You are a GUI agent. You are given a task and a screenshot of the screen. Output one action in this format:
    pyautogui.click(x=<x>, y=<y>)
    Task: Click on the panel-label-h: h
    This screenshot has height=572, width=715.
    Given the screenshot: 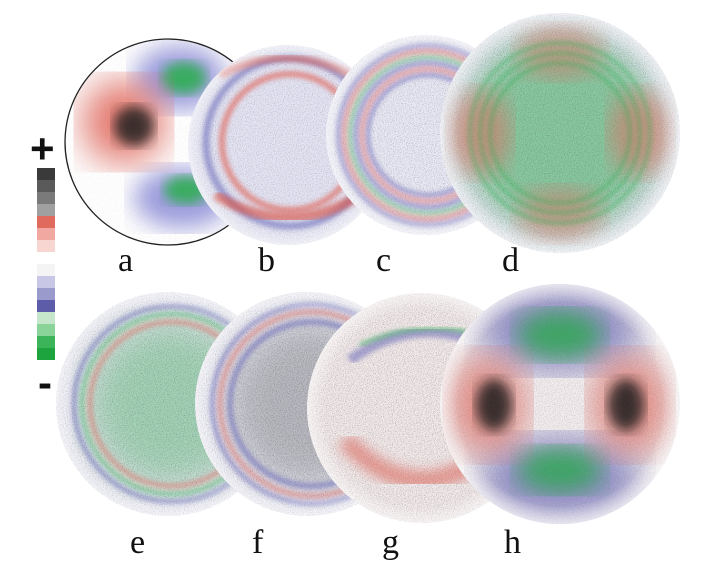 What is the action you would take?
    pyautogui.click(x=512, y=542)
    